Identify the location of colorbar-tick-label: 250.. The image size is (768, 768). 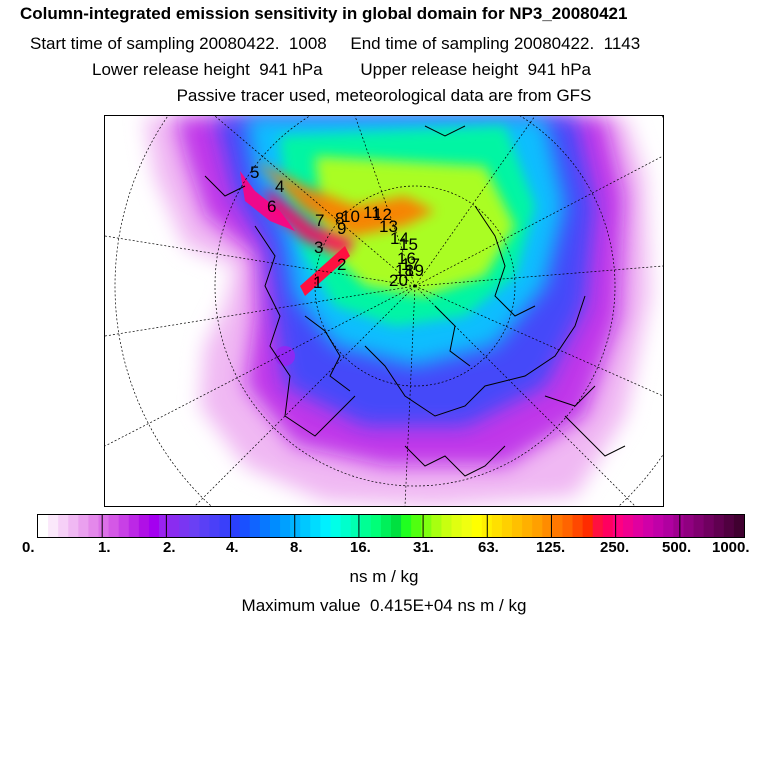
(615, 547).